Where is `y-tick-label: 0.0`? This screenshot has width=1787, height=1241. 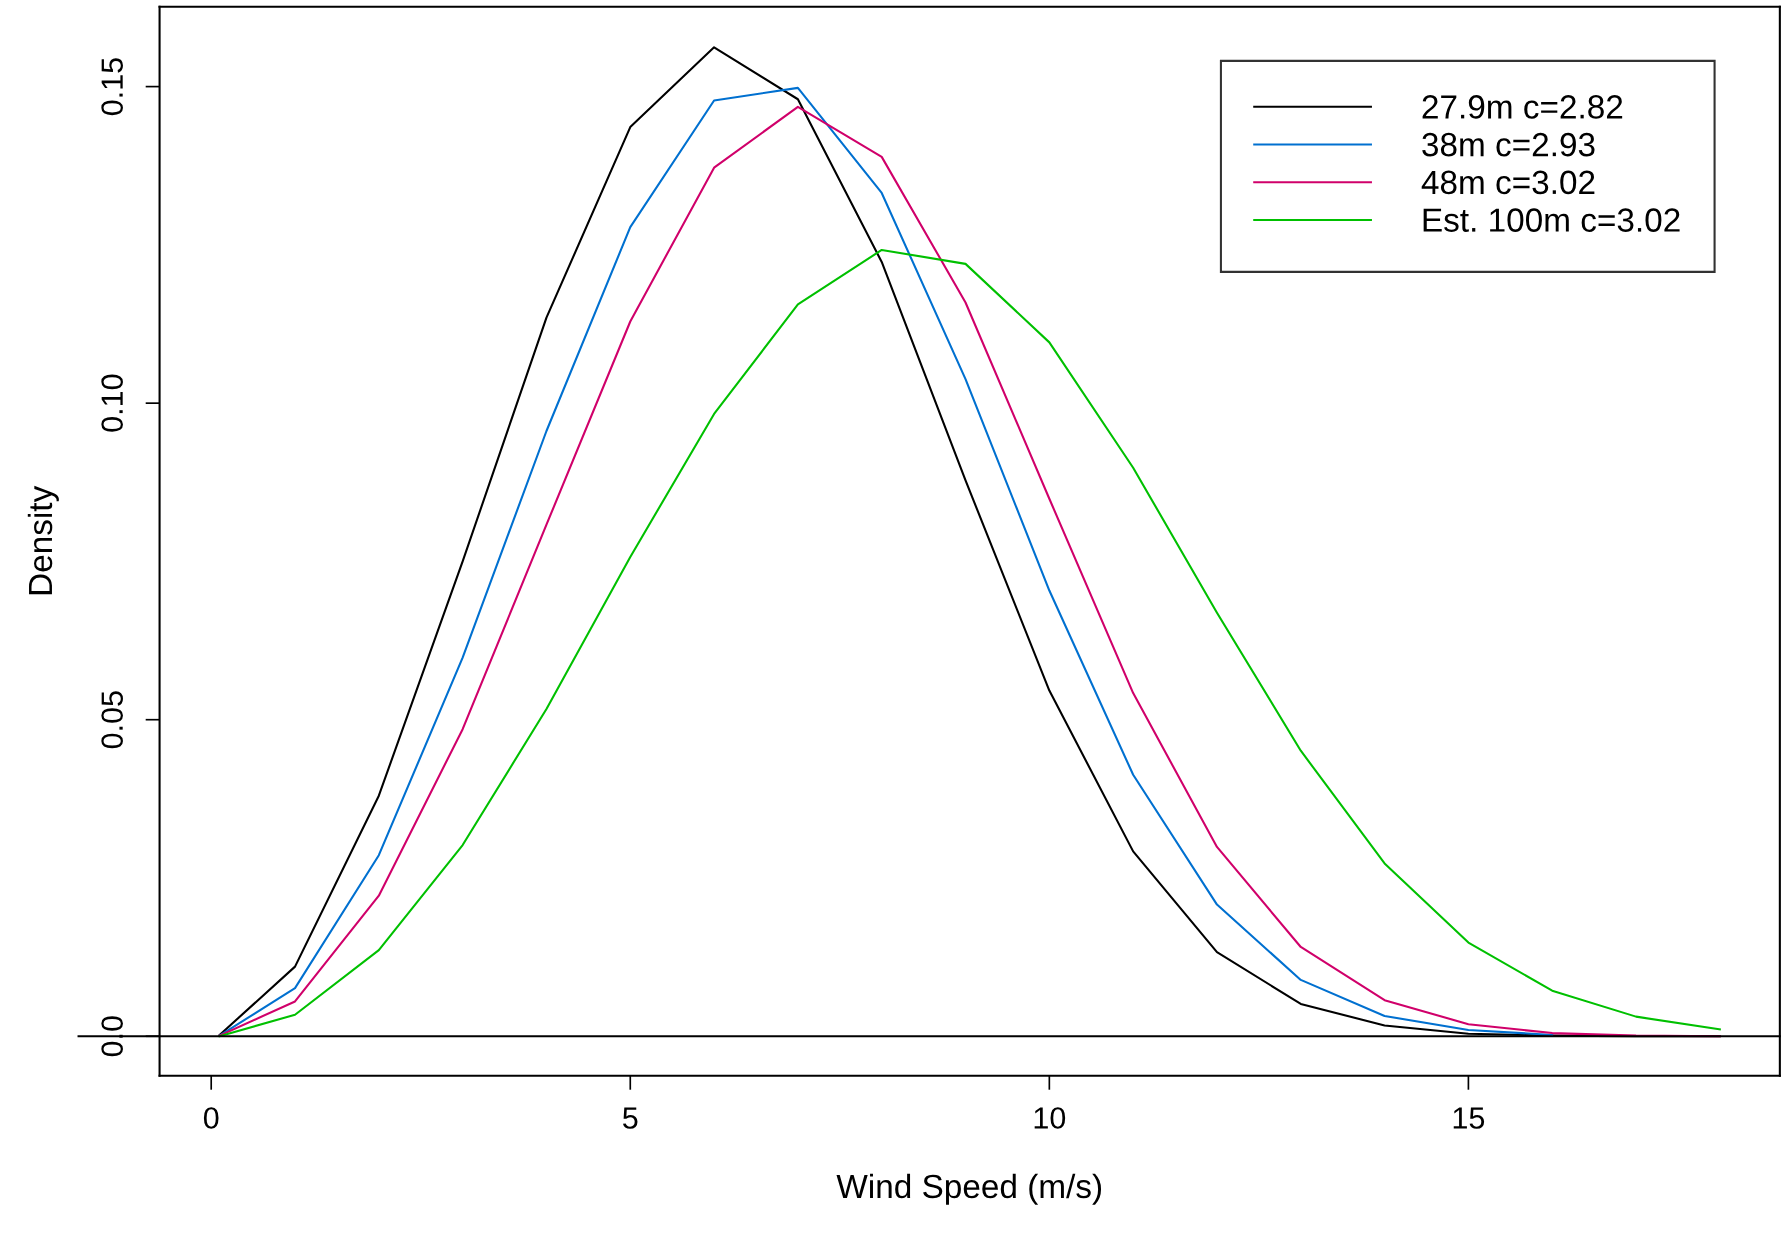
y-tick-label: 0.0 is located at coordinates (112, 1036).